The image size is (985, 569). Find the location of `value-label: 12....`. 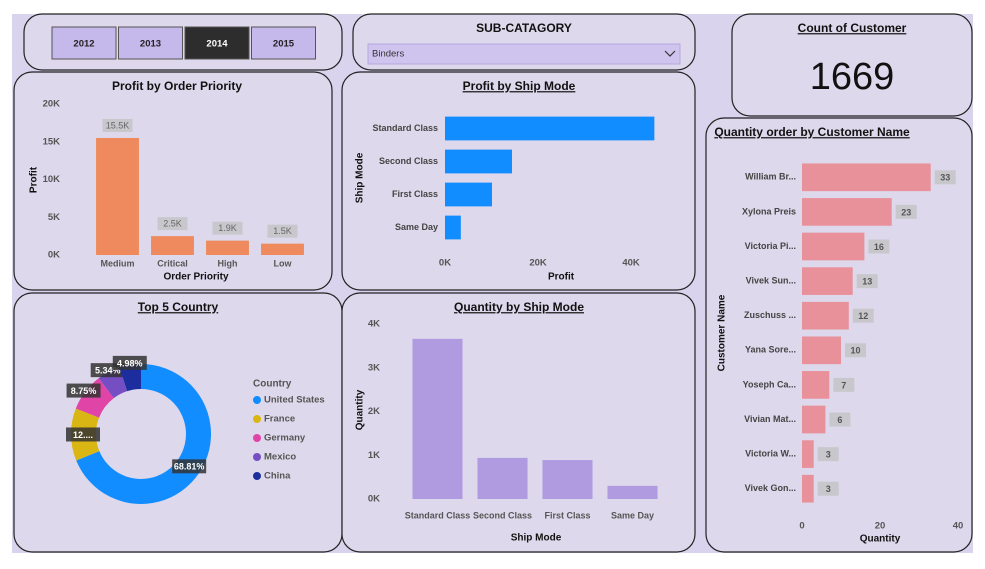

value-label: 12.... is located at coordinates (83, 435).